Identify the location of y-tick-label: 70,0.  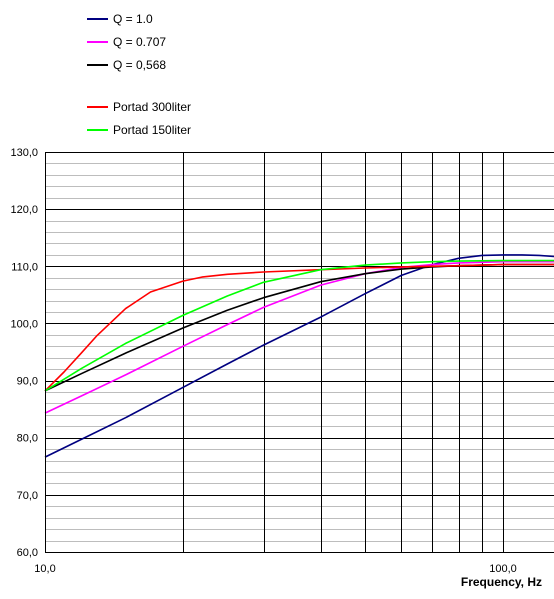
(27, 496).